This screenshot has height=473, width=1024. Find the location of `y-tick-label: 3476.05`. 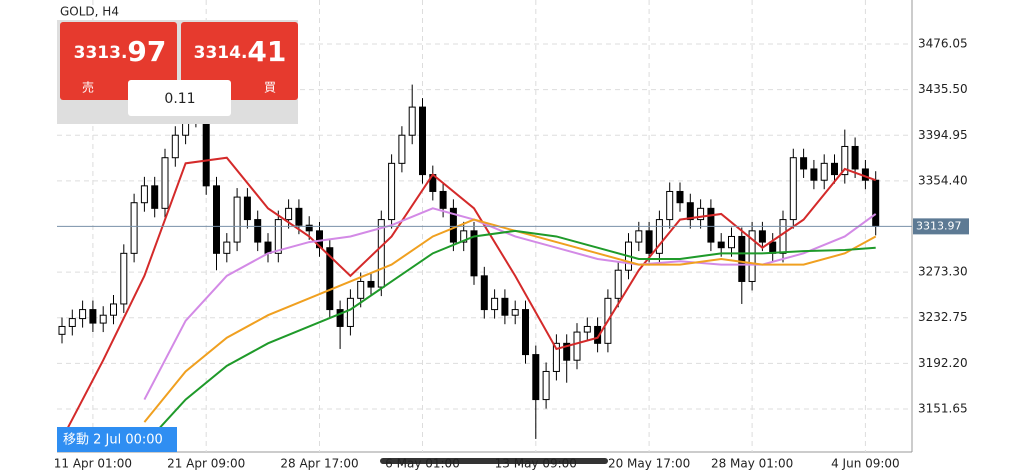

y-tick-label: 3476.05 is located at coordinates (943, 44).